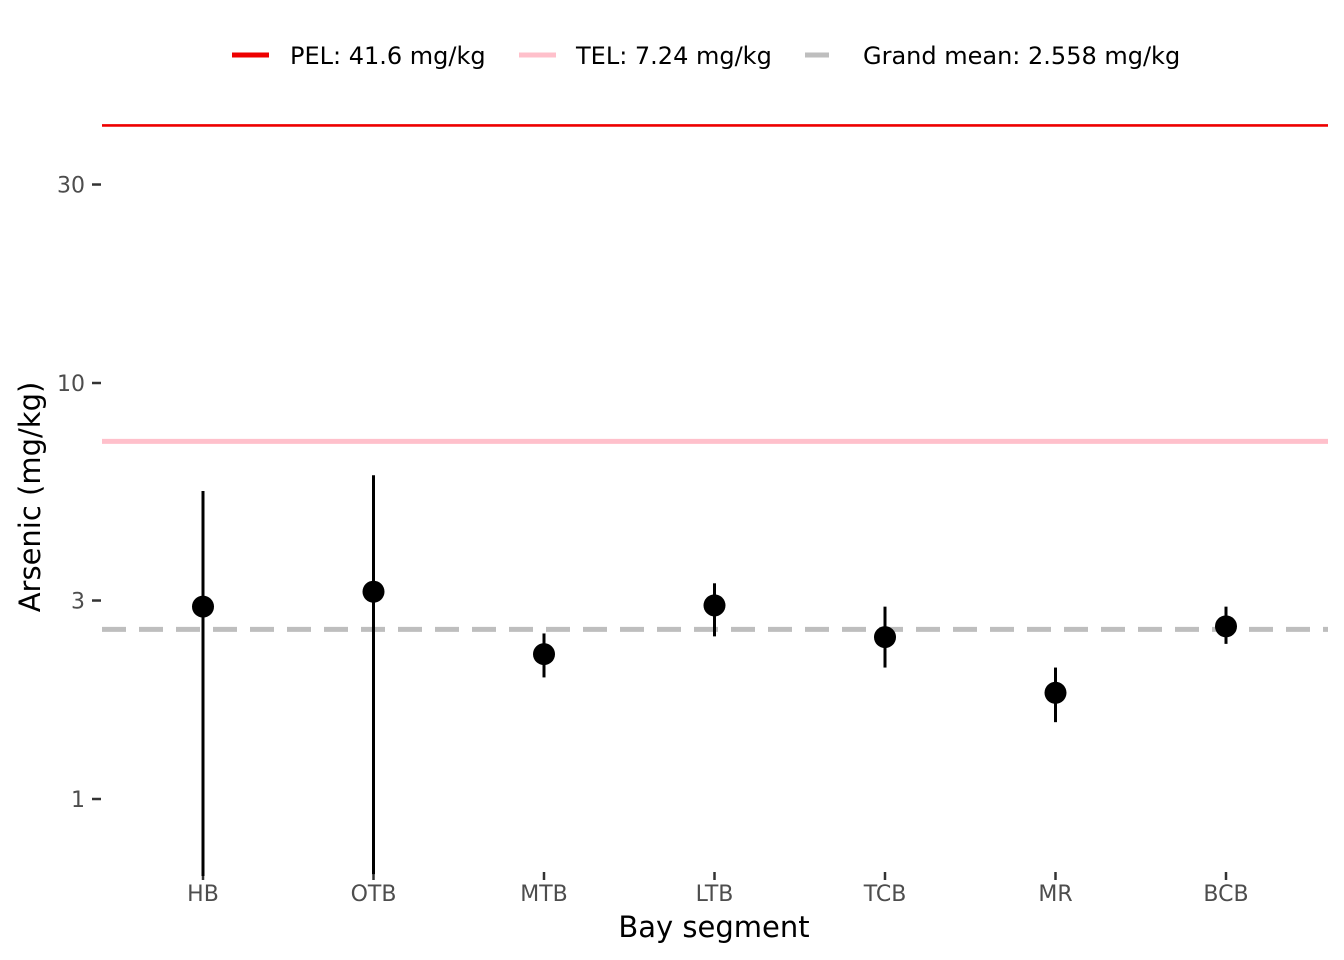 Image resolution: width=1344 pixels, height=960 pixels. Describe the element at coordinates (1055, 692) in the screenshot. I see `mean-point-mr` at that location.